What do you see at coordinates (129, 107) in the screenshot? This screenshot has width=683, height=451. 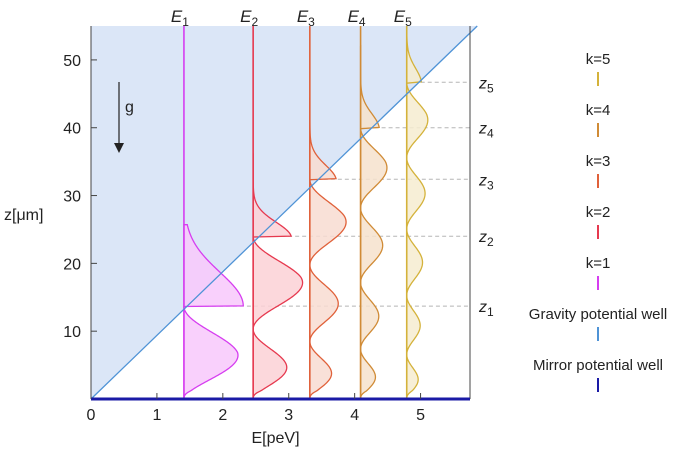 I see `gravity-label: g` at bounding box center [129, 107].